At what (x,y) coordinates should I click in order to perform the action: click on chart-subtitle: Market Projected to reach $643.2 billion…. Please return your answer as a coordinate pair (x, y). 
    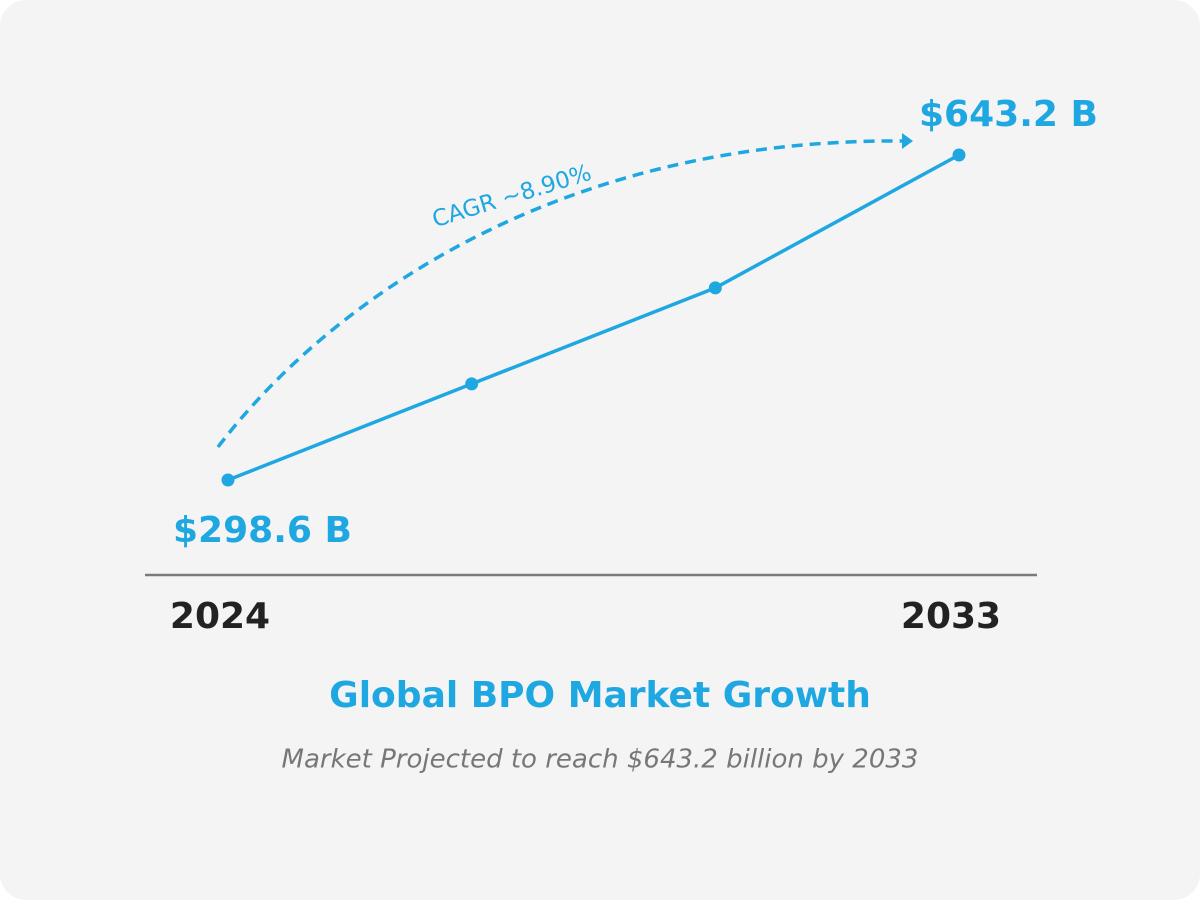
    Looking at the image, I should click on (600, 760).